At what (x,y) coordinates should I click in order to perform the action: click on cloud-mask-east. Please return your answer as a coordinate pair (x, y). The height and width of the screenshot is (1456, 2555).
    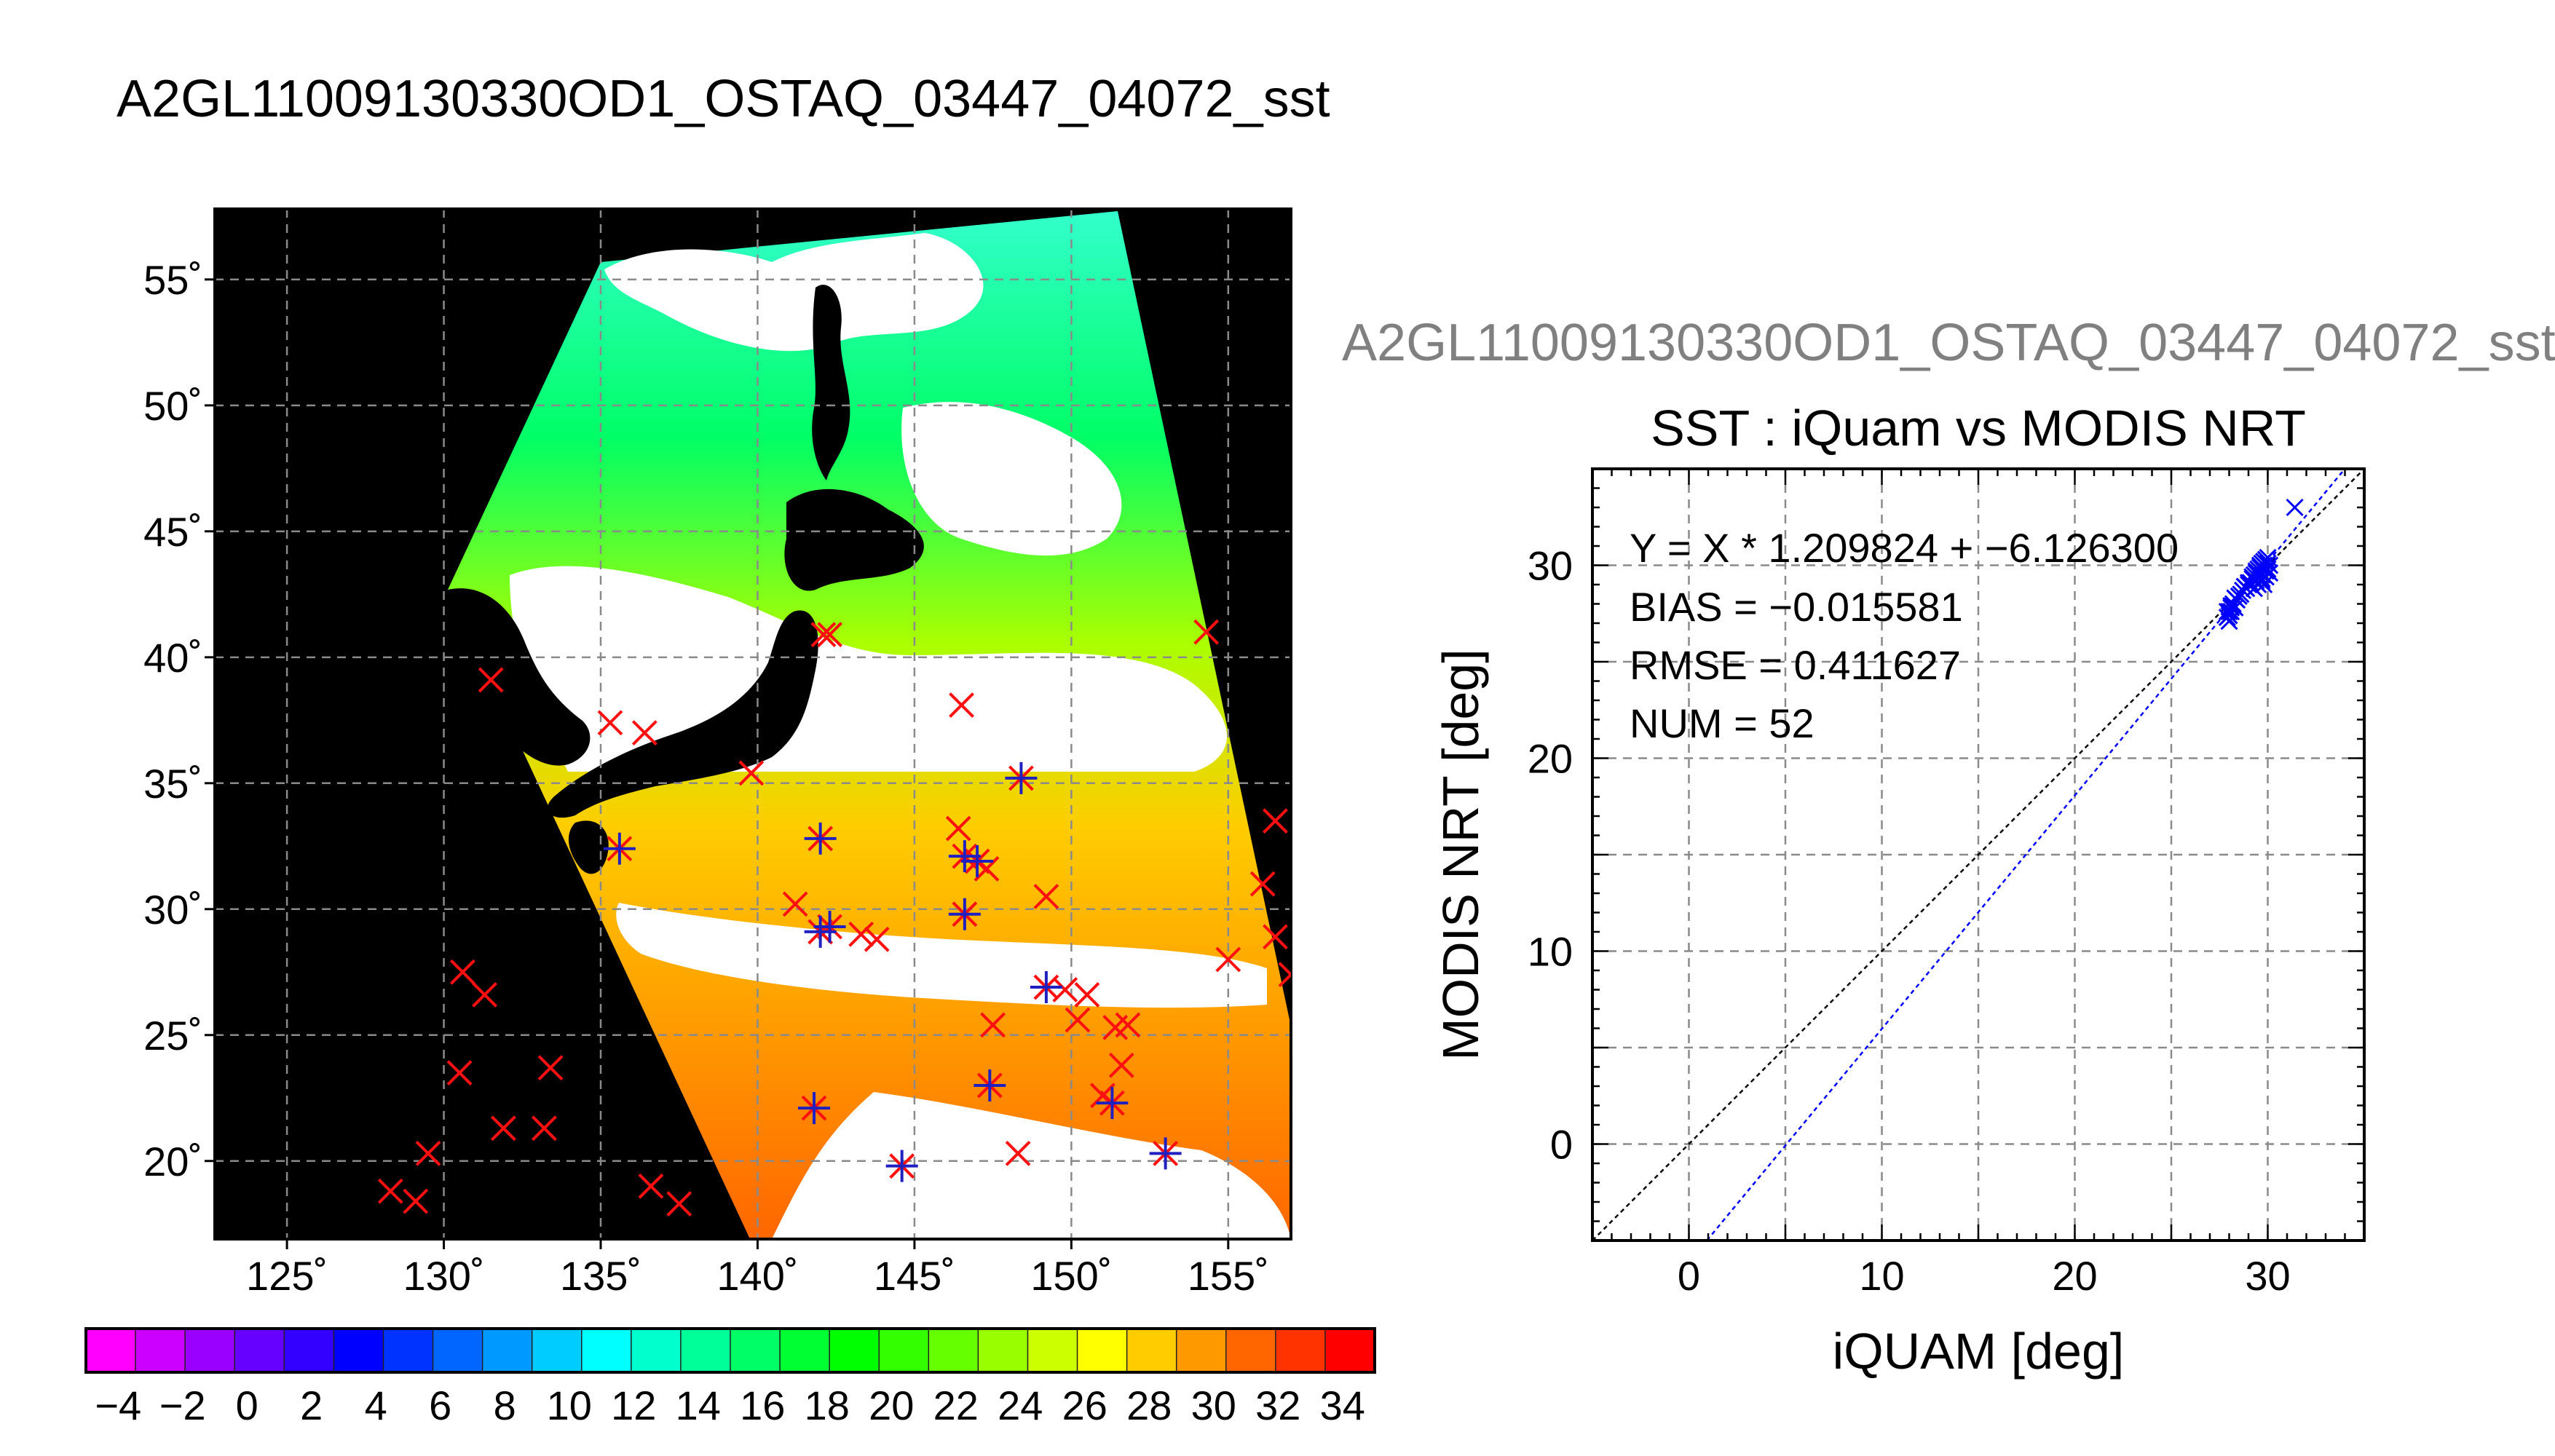
    Looking at the image, I should click on (1011, 479).